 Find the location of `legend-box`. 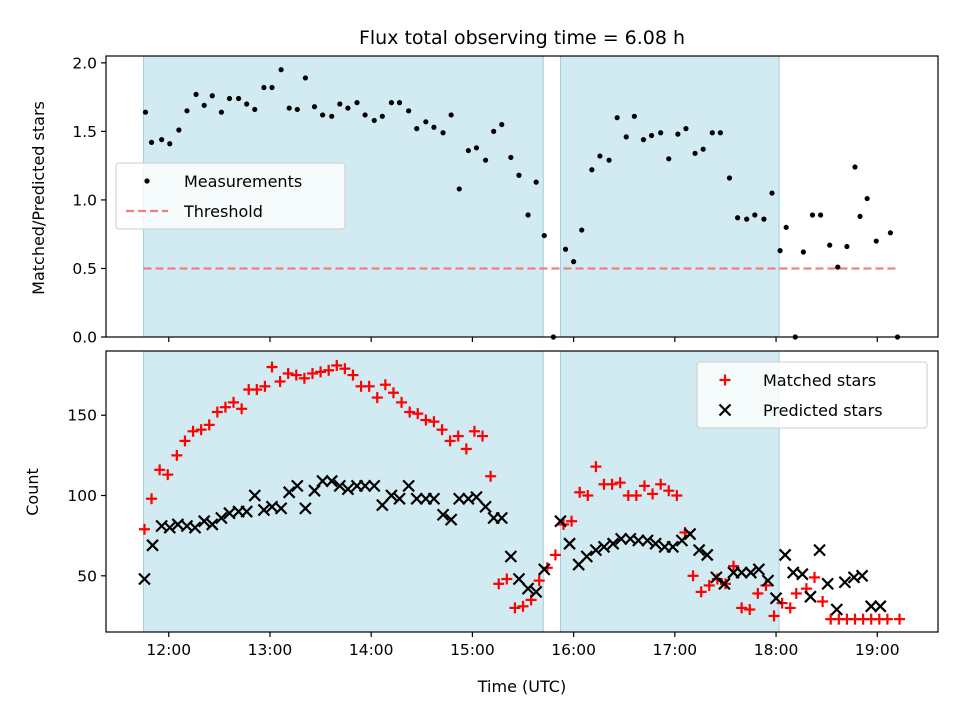

legend-box is located at coordinates (230, 196).